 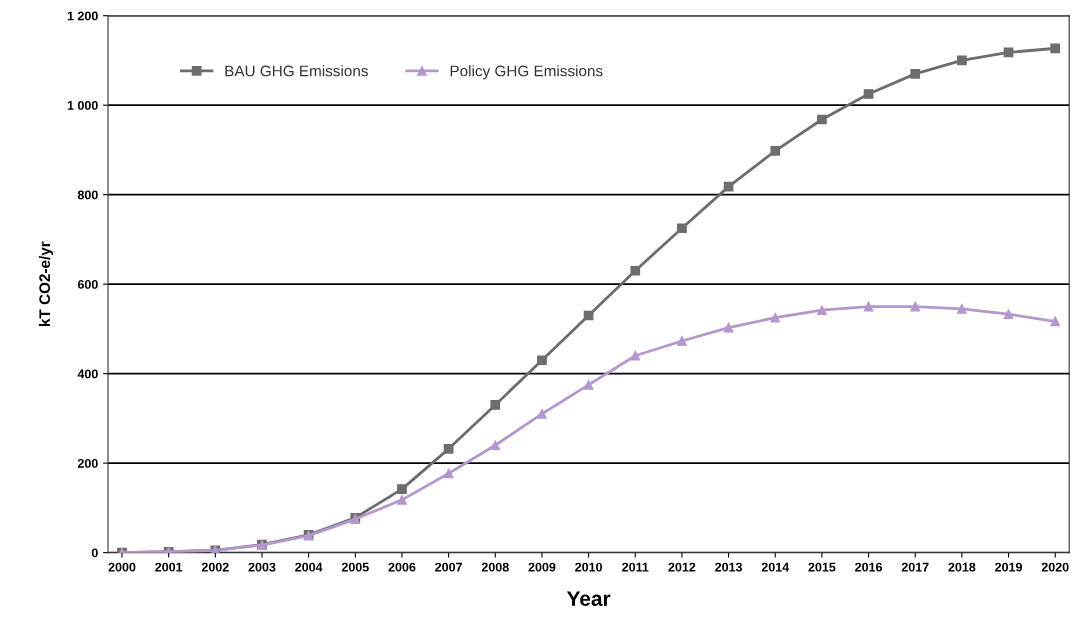 I want to click on y-axis-title: kT CO2-e/yr, so click(x=46, y=283).